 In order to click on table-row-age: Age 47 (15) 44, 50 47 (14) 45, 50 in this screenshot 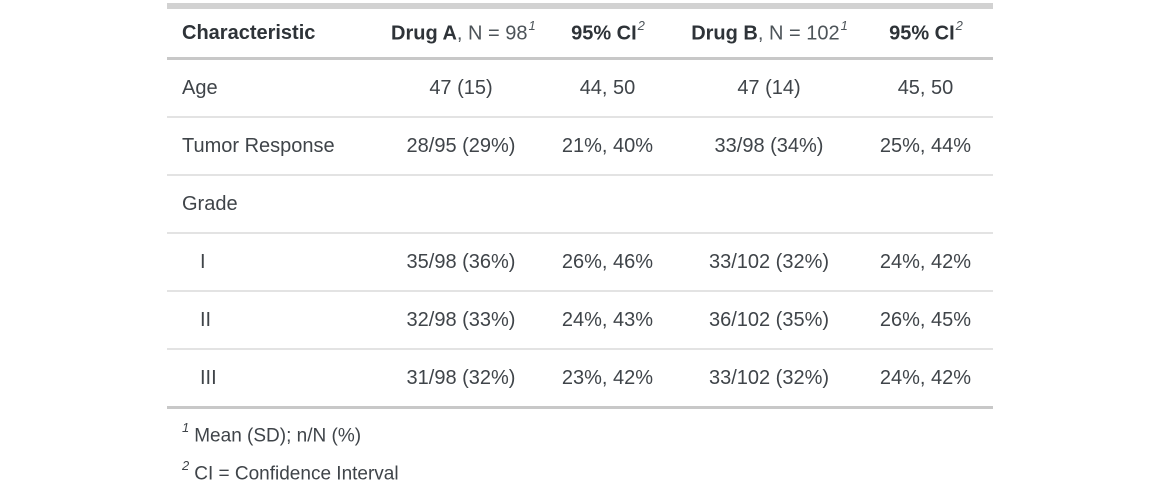, I will do `click(580, 88)`.